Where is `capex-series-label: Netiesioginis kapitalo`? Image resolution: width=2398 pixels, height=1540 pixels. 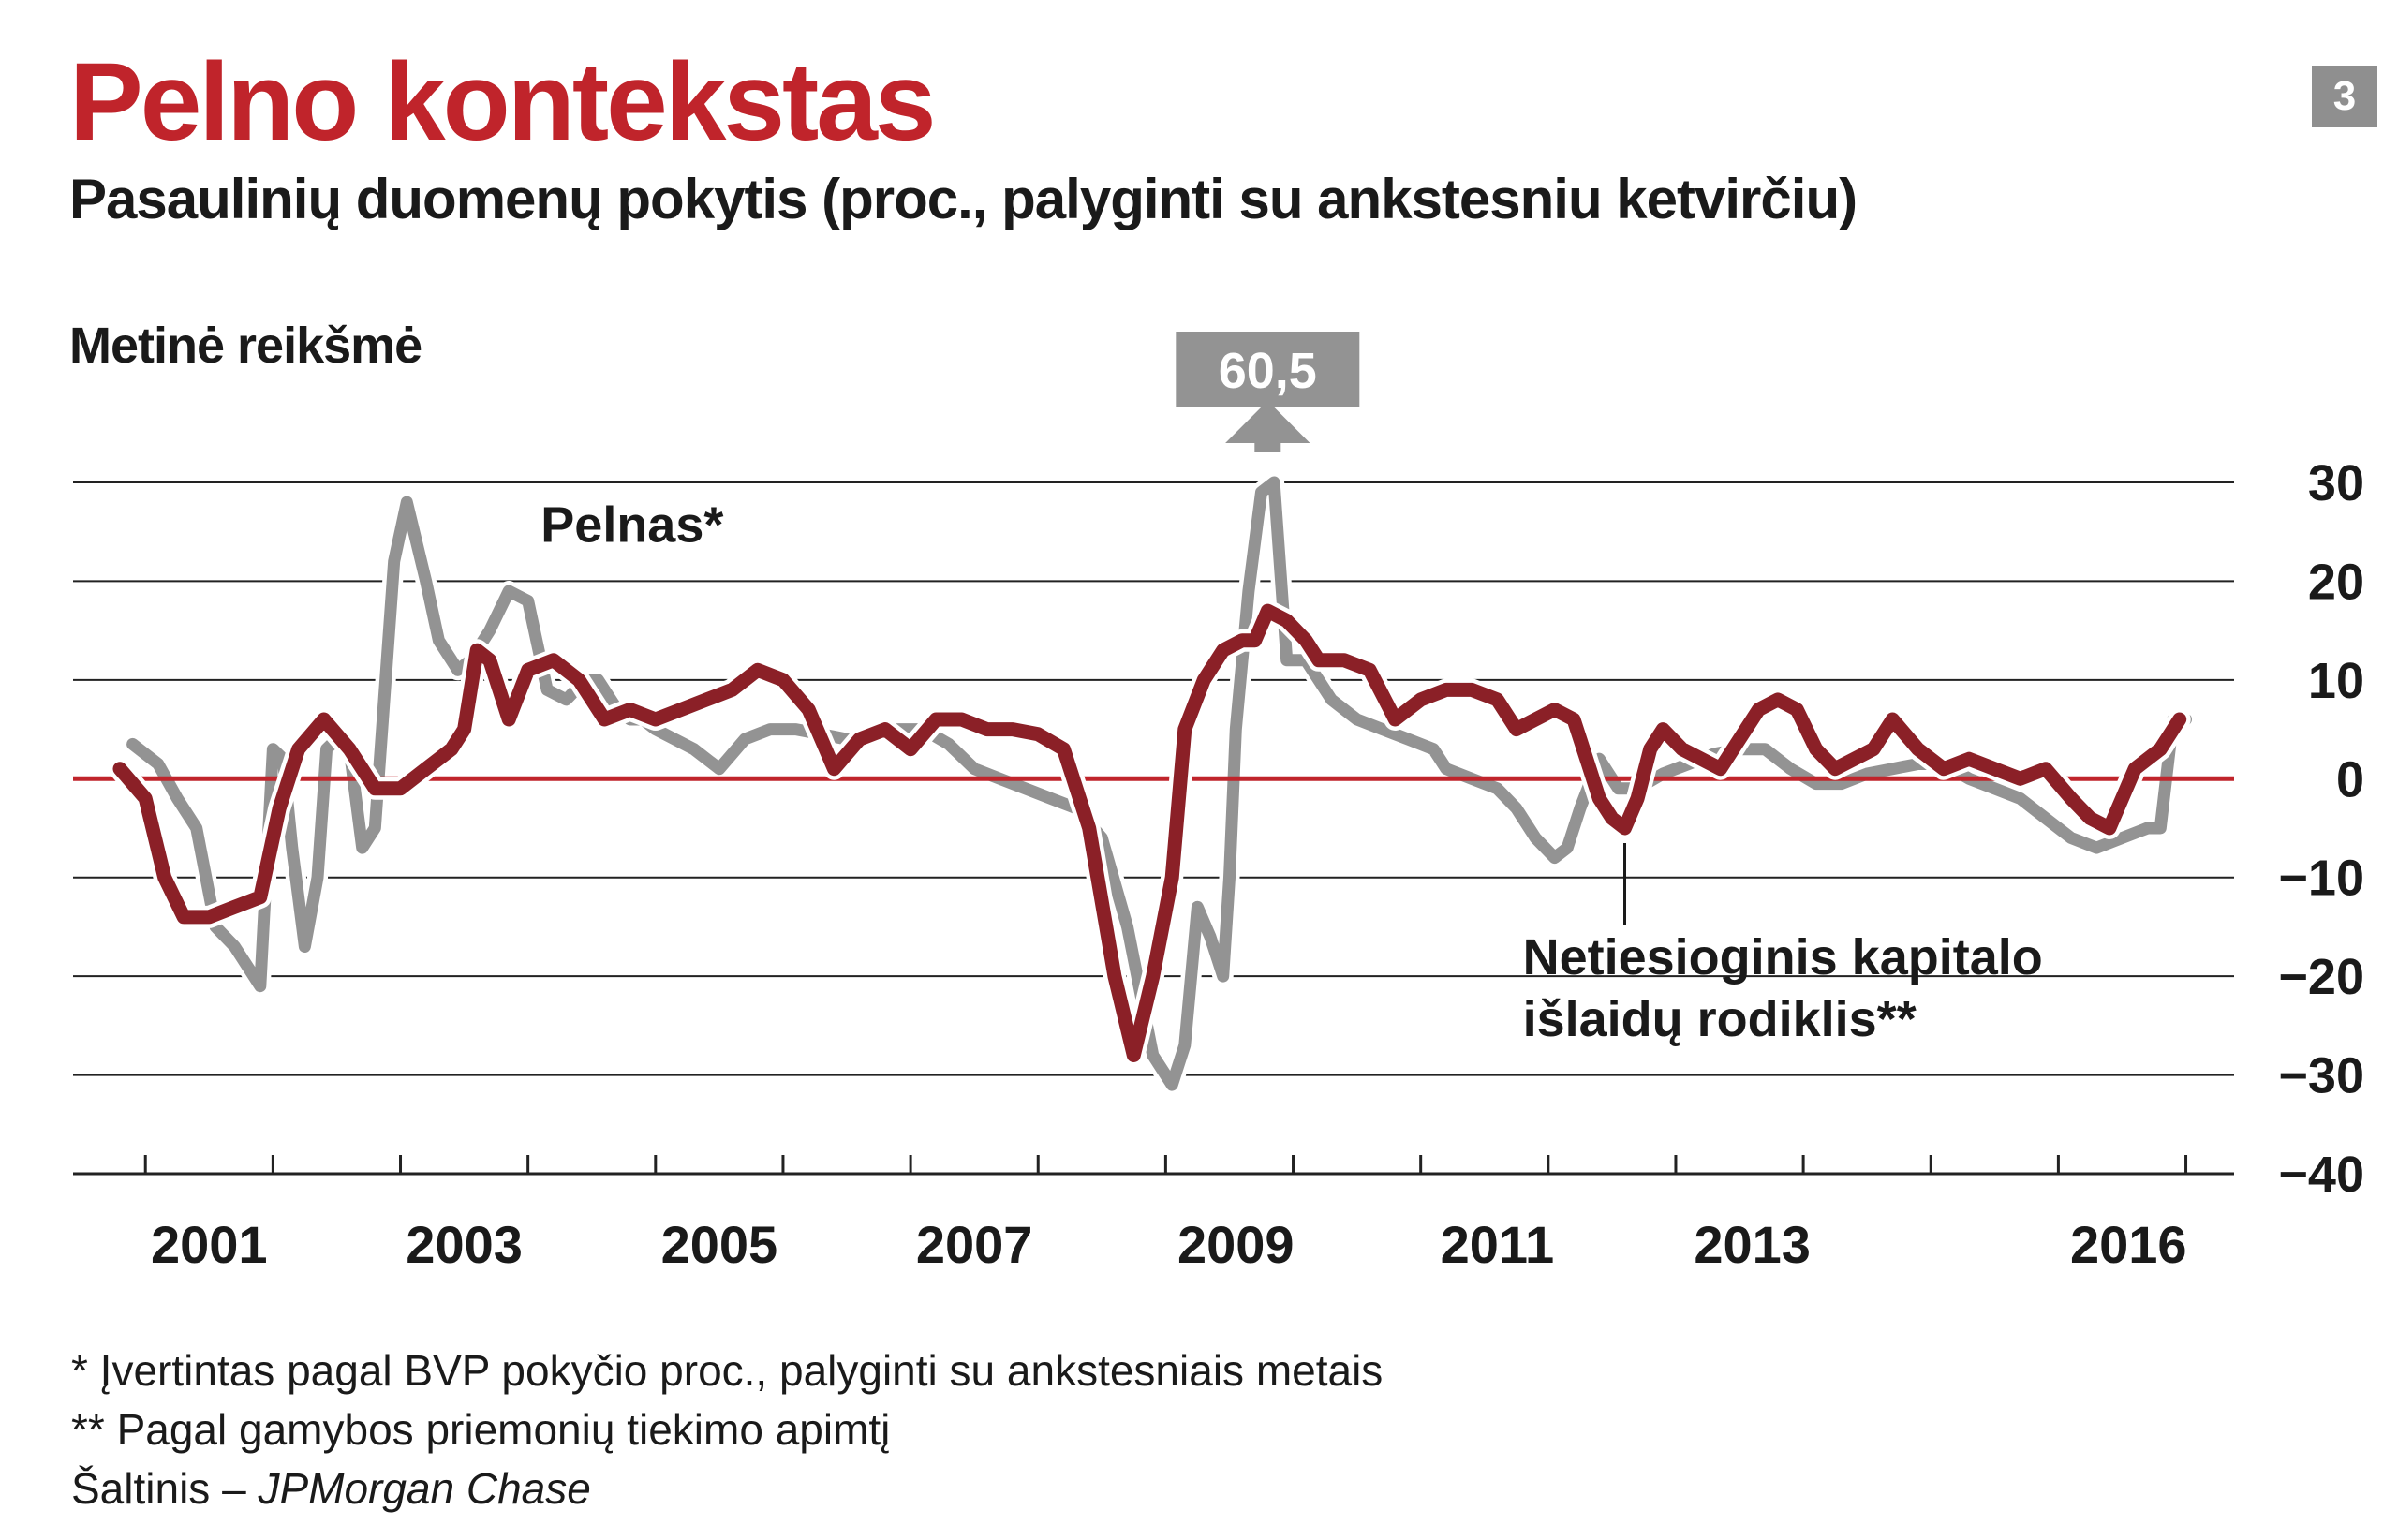 capex-series-label: Netiesioginis kapitalo is located at coordinates (1783, 957).